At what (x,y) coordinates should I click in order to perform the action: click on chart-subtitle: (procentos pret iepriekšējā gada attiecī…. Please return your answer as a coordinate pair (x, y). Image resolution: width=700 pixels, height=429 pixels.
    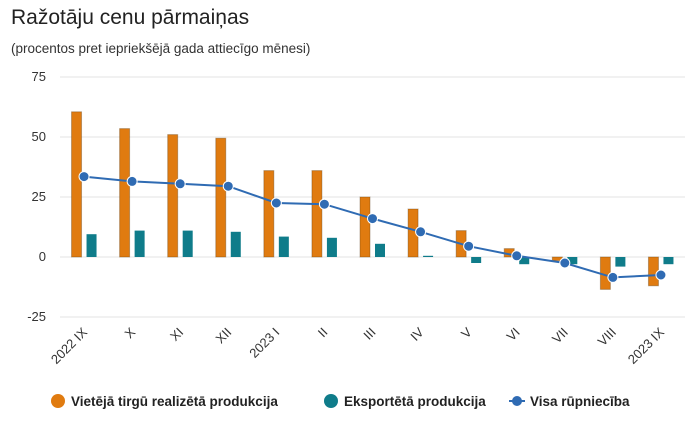
    Looking at the image, I should click on (161, 48).